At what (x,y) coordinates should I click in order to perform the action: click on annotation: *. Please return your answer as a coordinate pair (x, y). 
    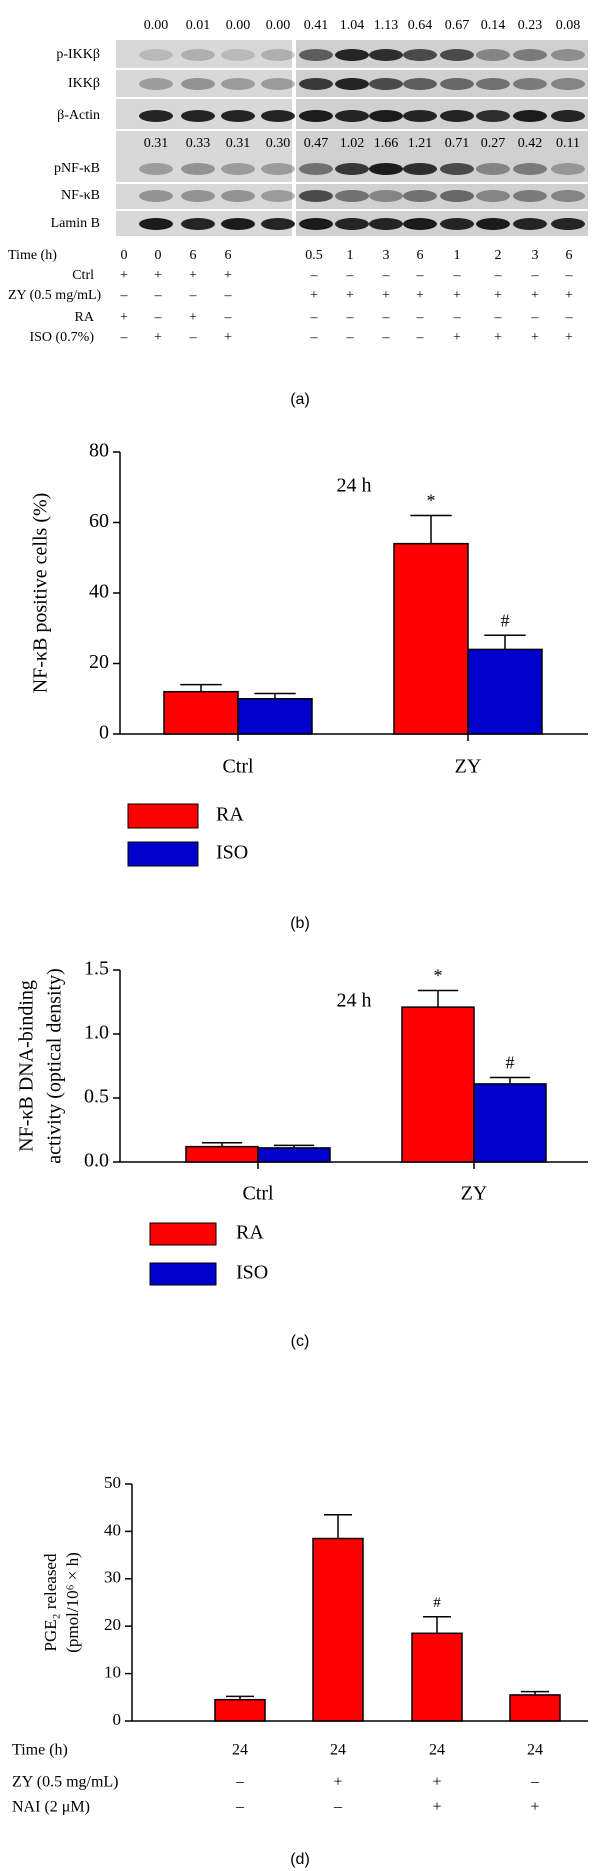
    Looking at the image, I should click on (438, 976).